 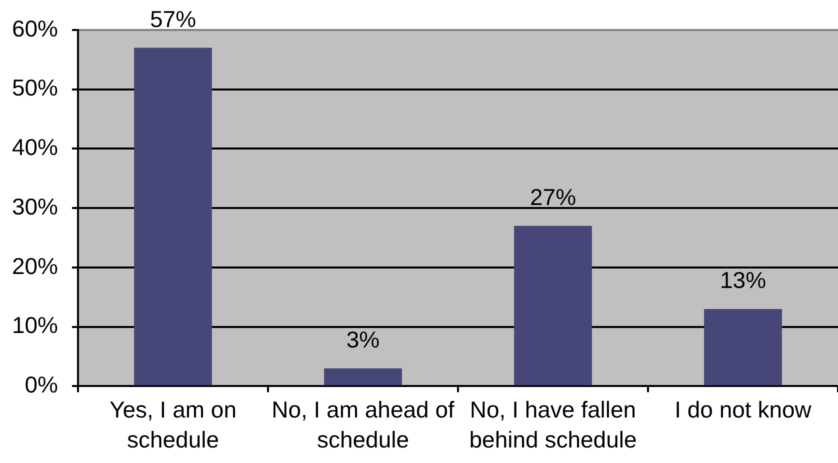 I want to click on y-tick-label: 30%, so click(x=35, y=206).